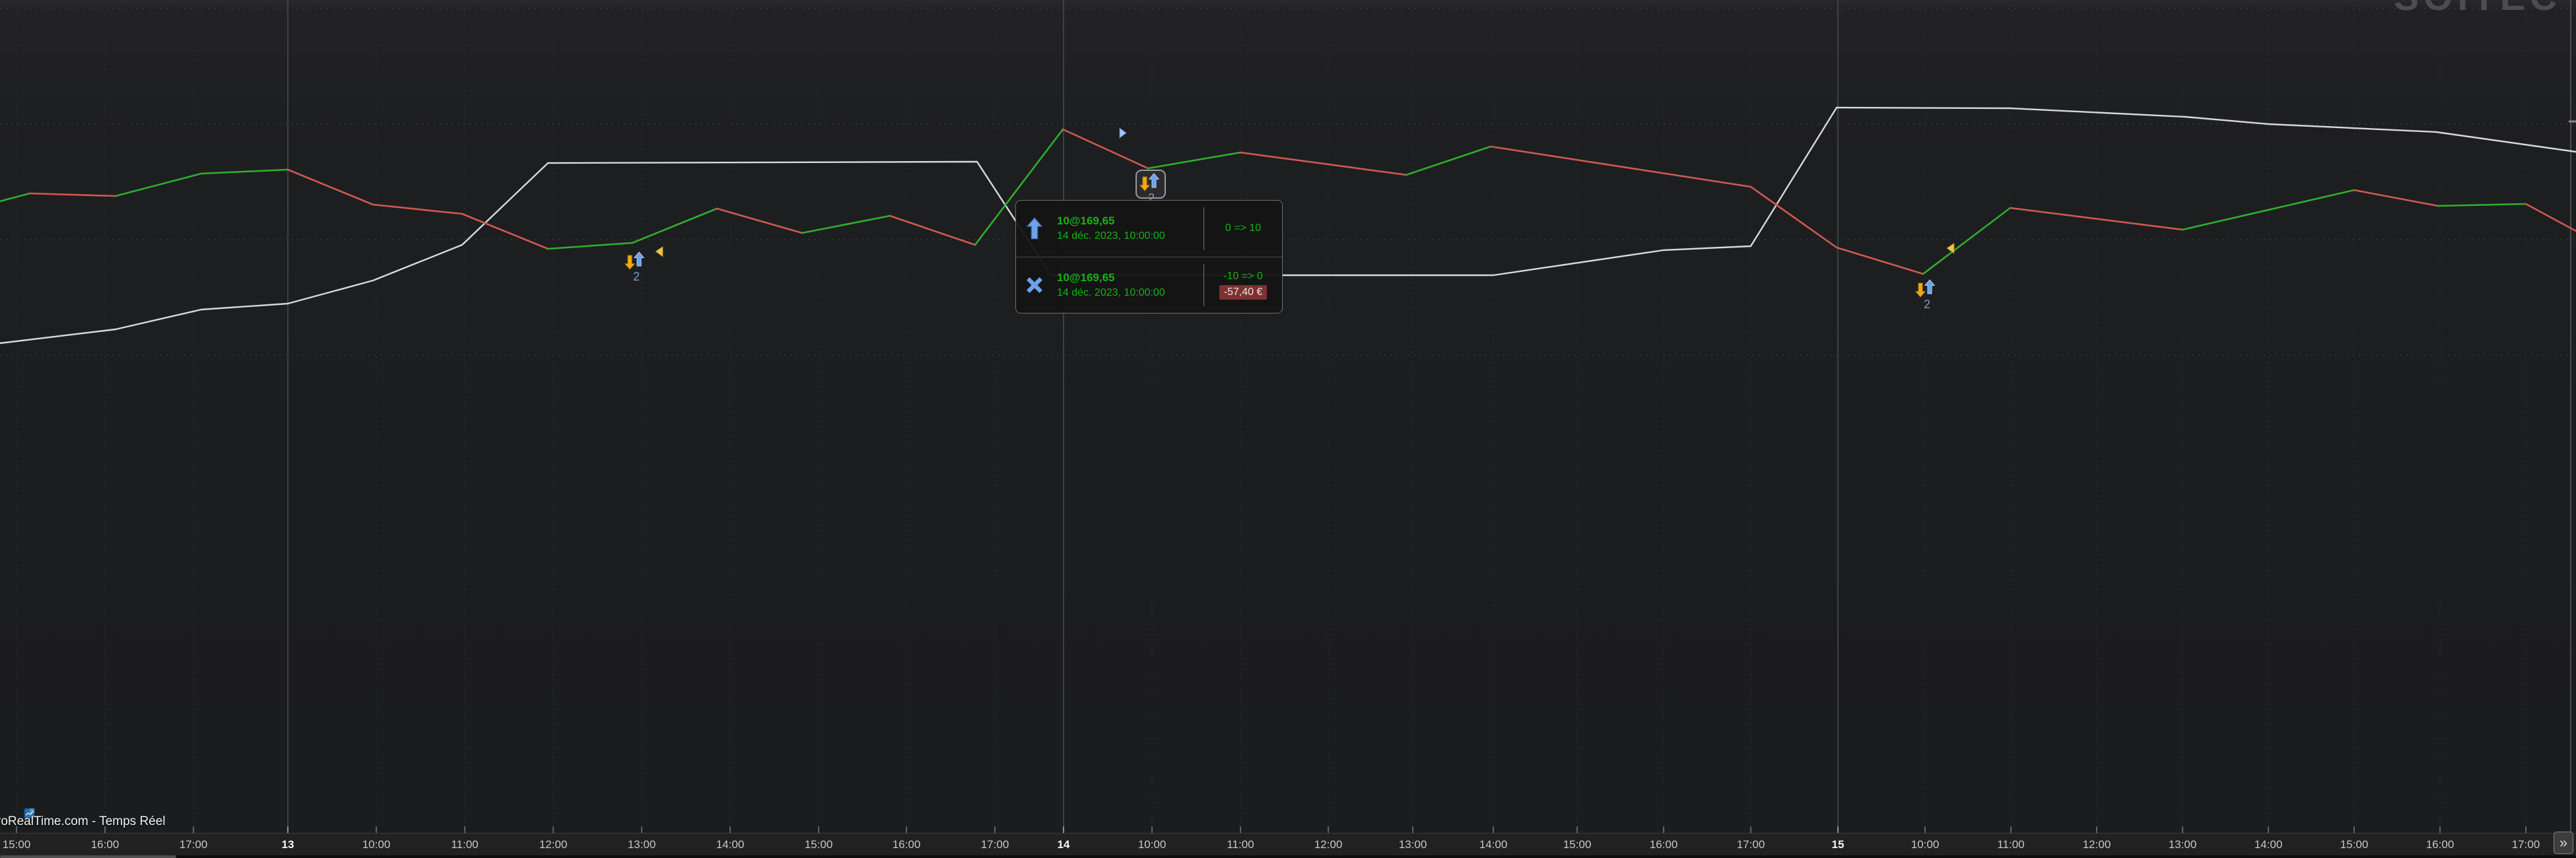  What do you see at coordinates (30, 815) in the screenshot?
I see `brand-doc-icon` at bounding box center [30, 815].